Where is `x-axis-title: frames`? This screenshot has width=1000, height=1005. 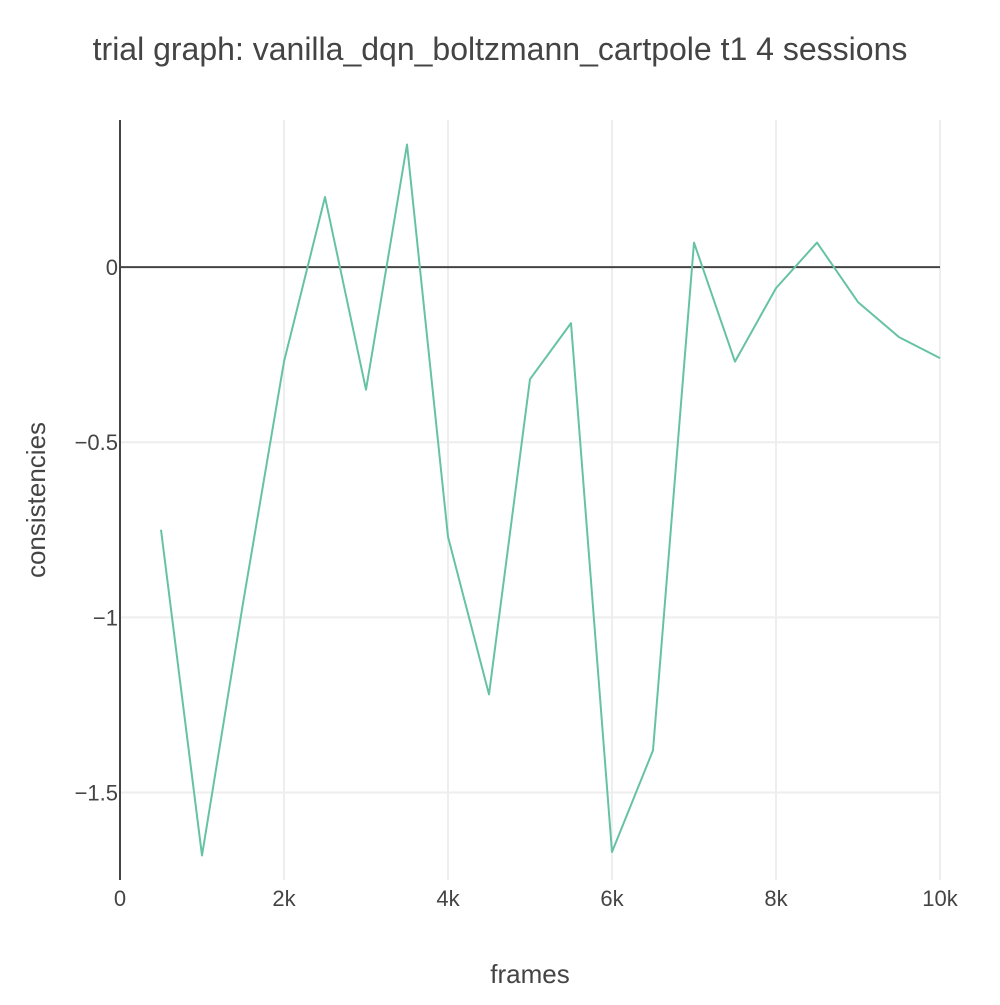 x-axis-title: frames is located at coordinates (529, 974).